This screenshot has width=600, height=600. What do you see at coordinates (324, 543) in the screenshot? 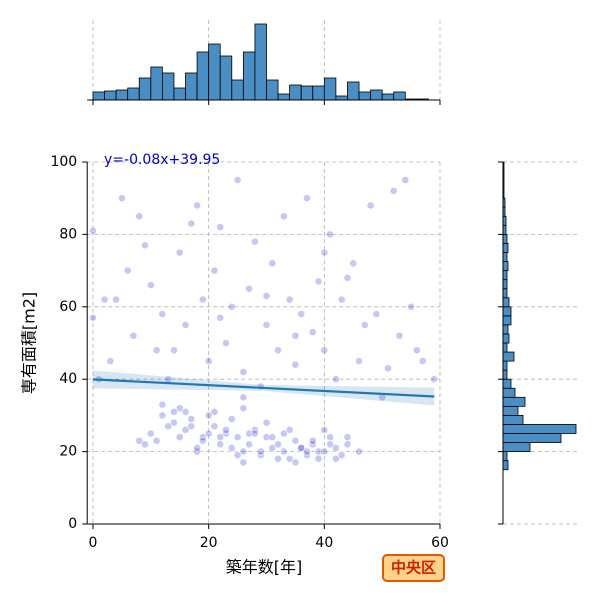
I see `x-tick-label: 40` at bounding box center [324, 543].